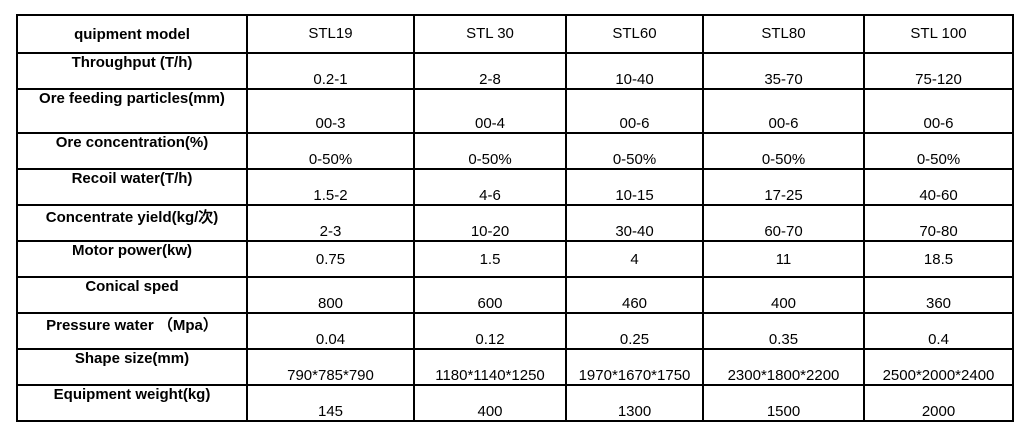 This screenshot has width=1028, height=436. What do you see at coordinates (783, 223) in the screenshot?
I see `value-cell: 60-70` at bounding box center [783, 223].